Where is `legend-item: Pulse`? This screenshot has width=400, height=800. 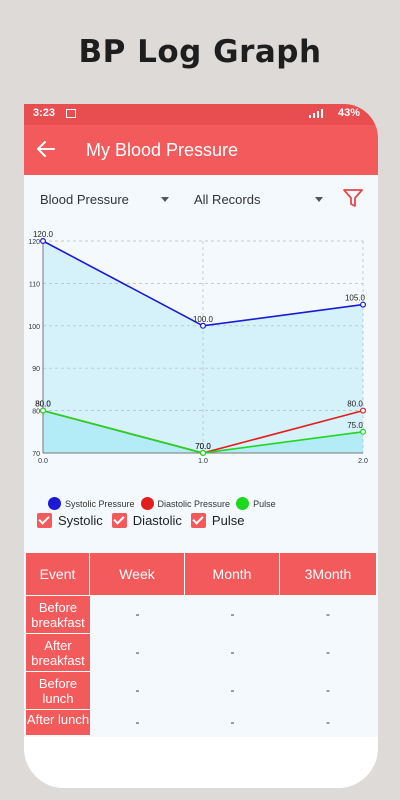 legend-item: Pulse is located at coordinates (256, 503).